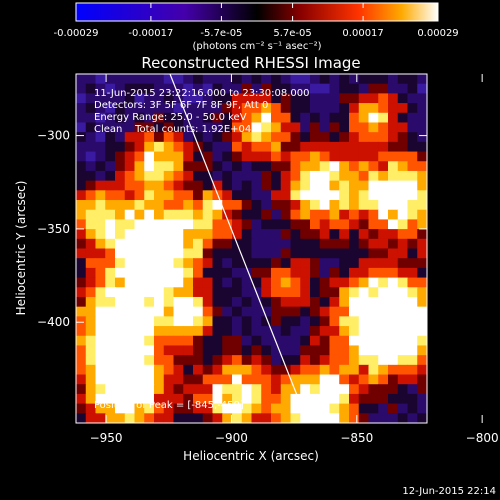  I want to click on y-tick-label: −350, so click(53, 229).